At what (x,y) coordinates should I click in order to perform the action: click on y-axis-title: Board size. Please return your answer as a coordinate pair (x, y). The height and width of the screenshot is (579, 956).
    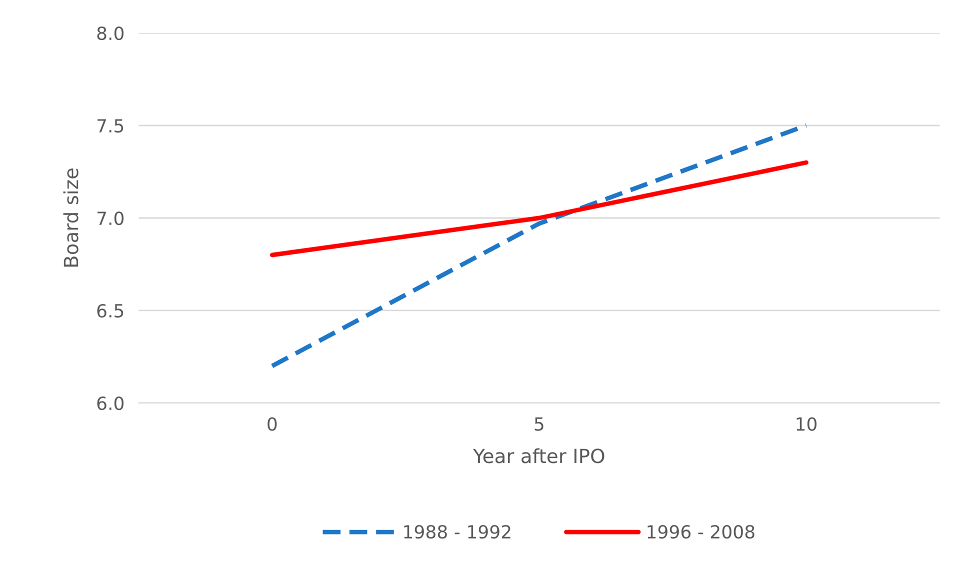
    Looking at the image, I should click on (70, 217).